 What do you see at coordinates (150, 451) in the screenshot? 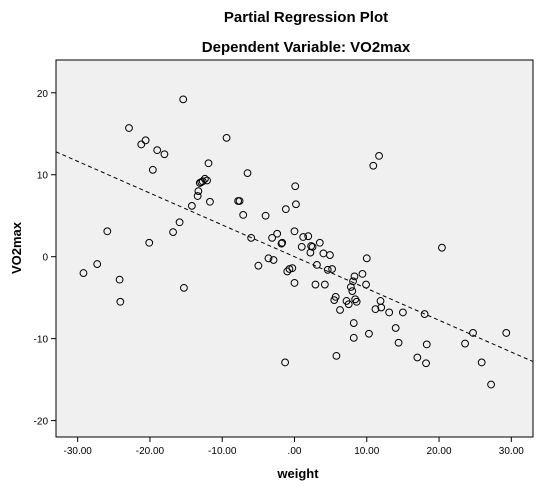
I see `x-tick-label: -20.00` at bounding box center [150, 451].